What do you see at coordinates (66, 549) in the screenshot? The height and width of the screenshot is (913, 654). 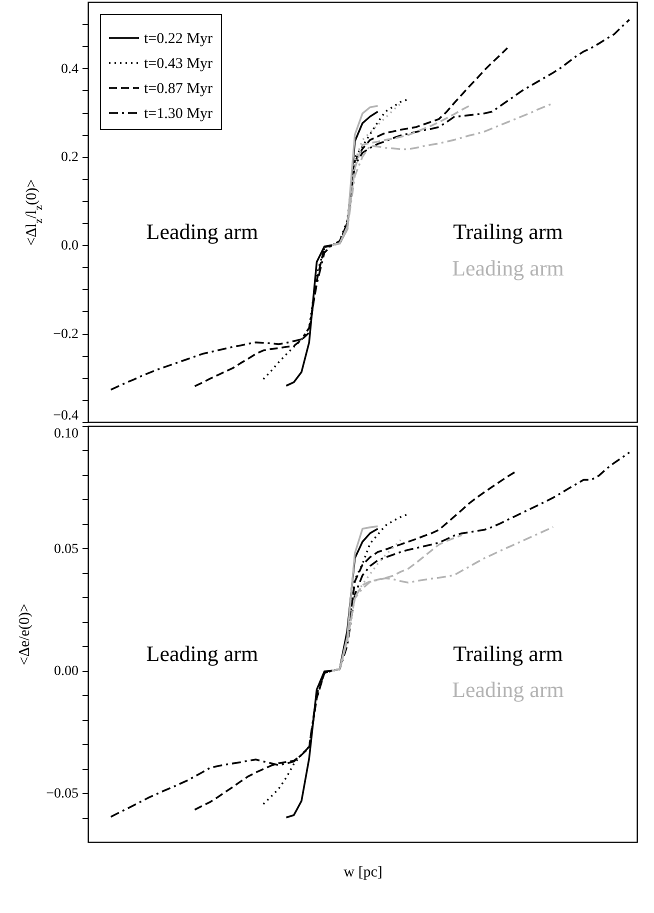 I see `y-tick-label: 0.05` at bounding box center [66, 549].